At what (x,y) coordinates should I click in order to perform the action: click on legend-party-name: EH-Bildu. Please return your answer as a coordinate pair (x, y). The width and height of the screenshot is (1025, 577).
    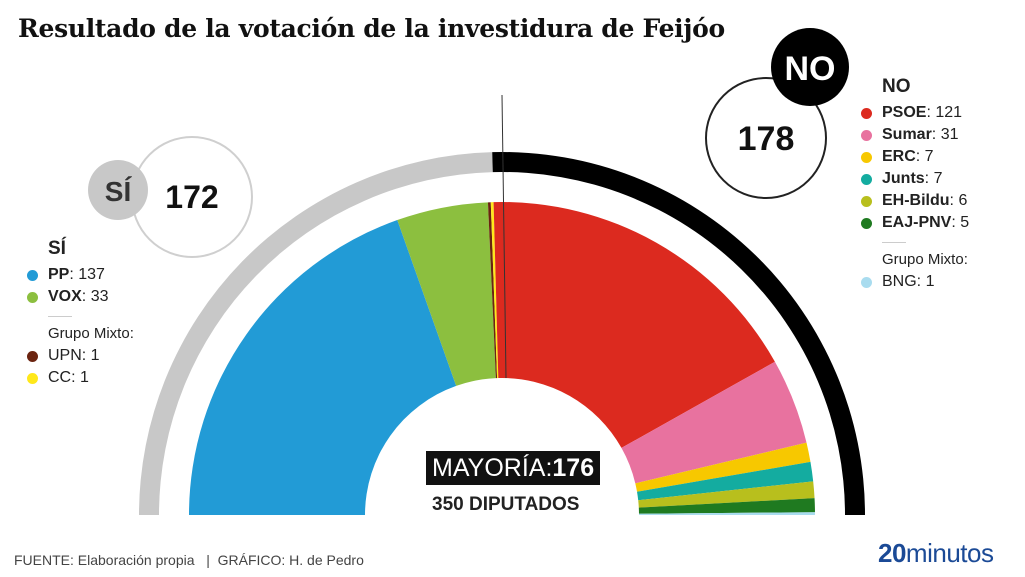
    Looking at the image, I should click on (916, 200).